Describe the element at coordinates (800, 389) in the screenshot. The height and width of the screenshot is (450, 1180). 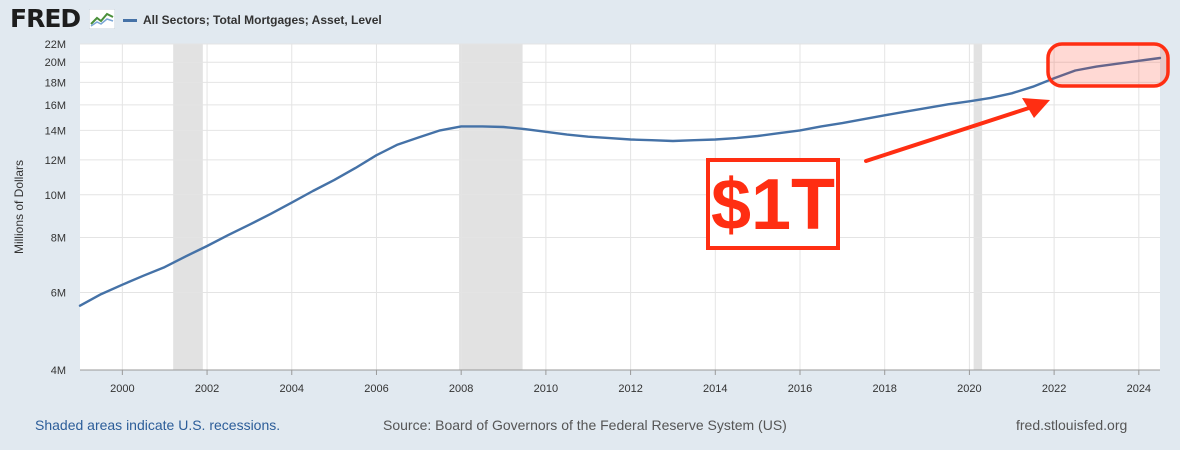
I see `x-tick-label: 2016` at that location.